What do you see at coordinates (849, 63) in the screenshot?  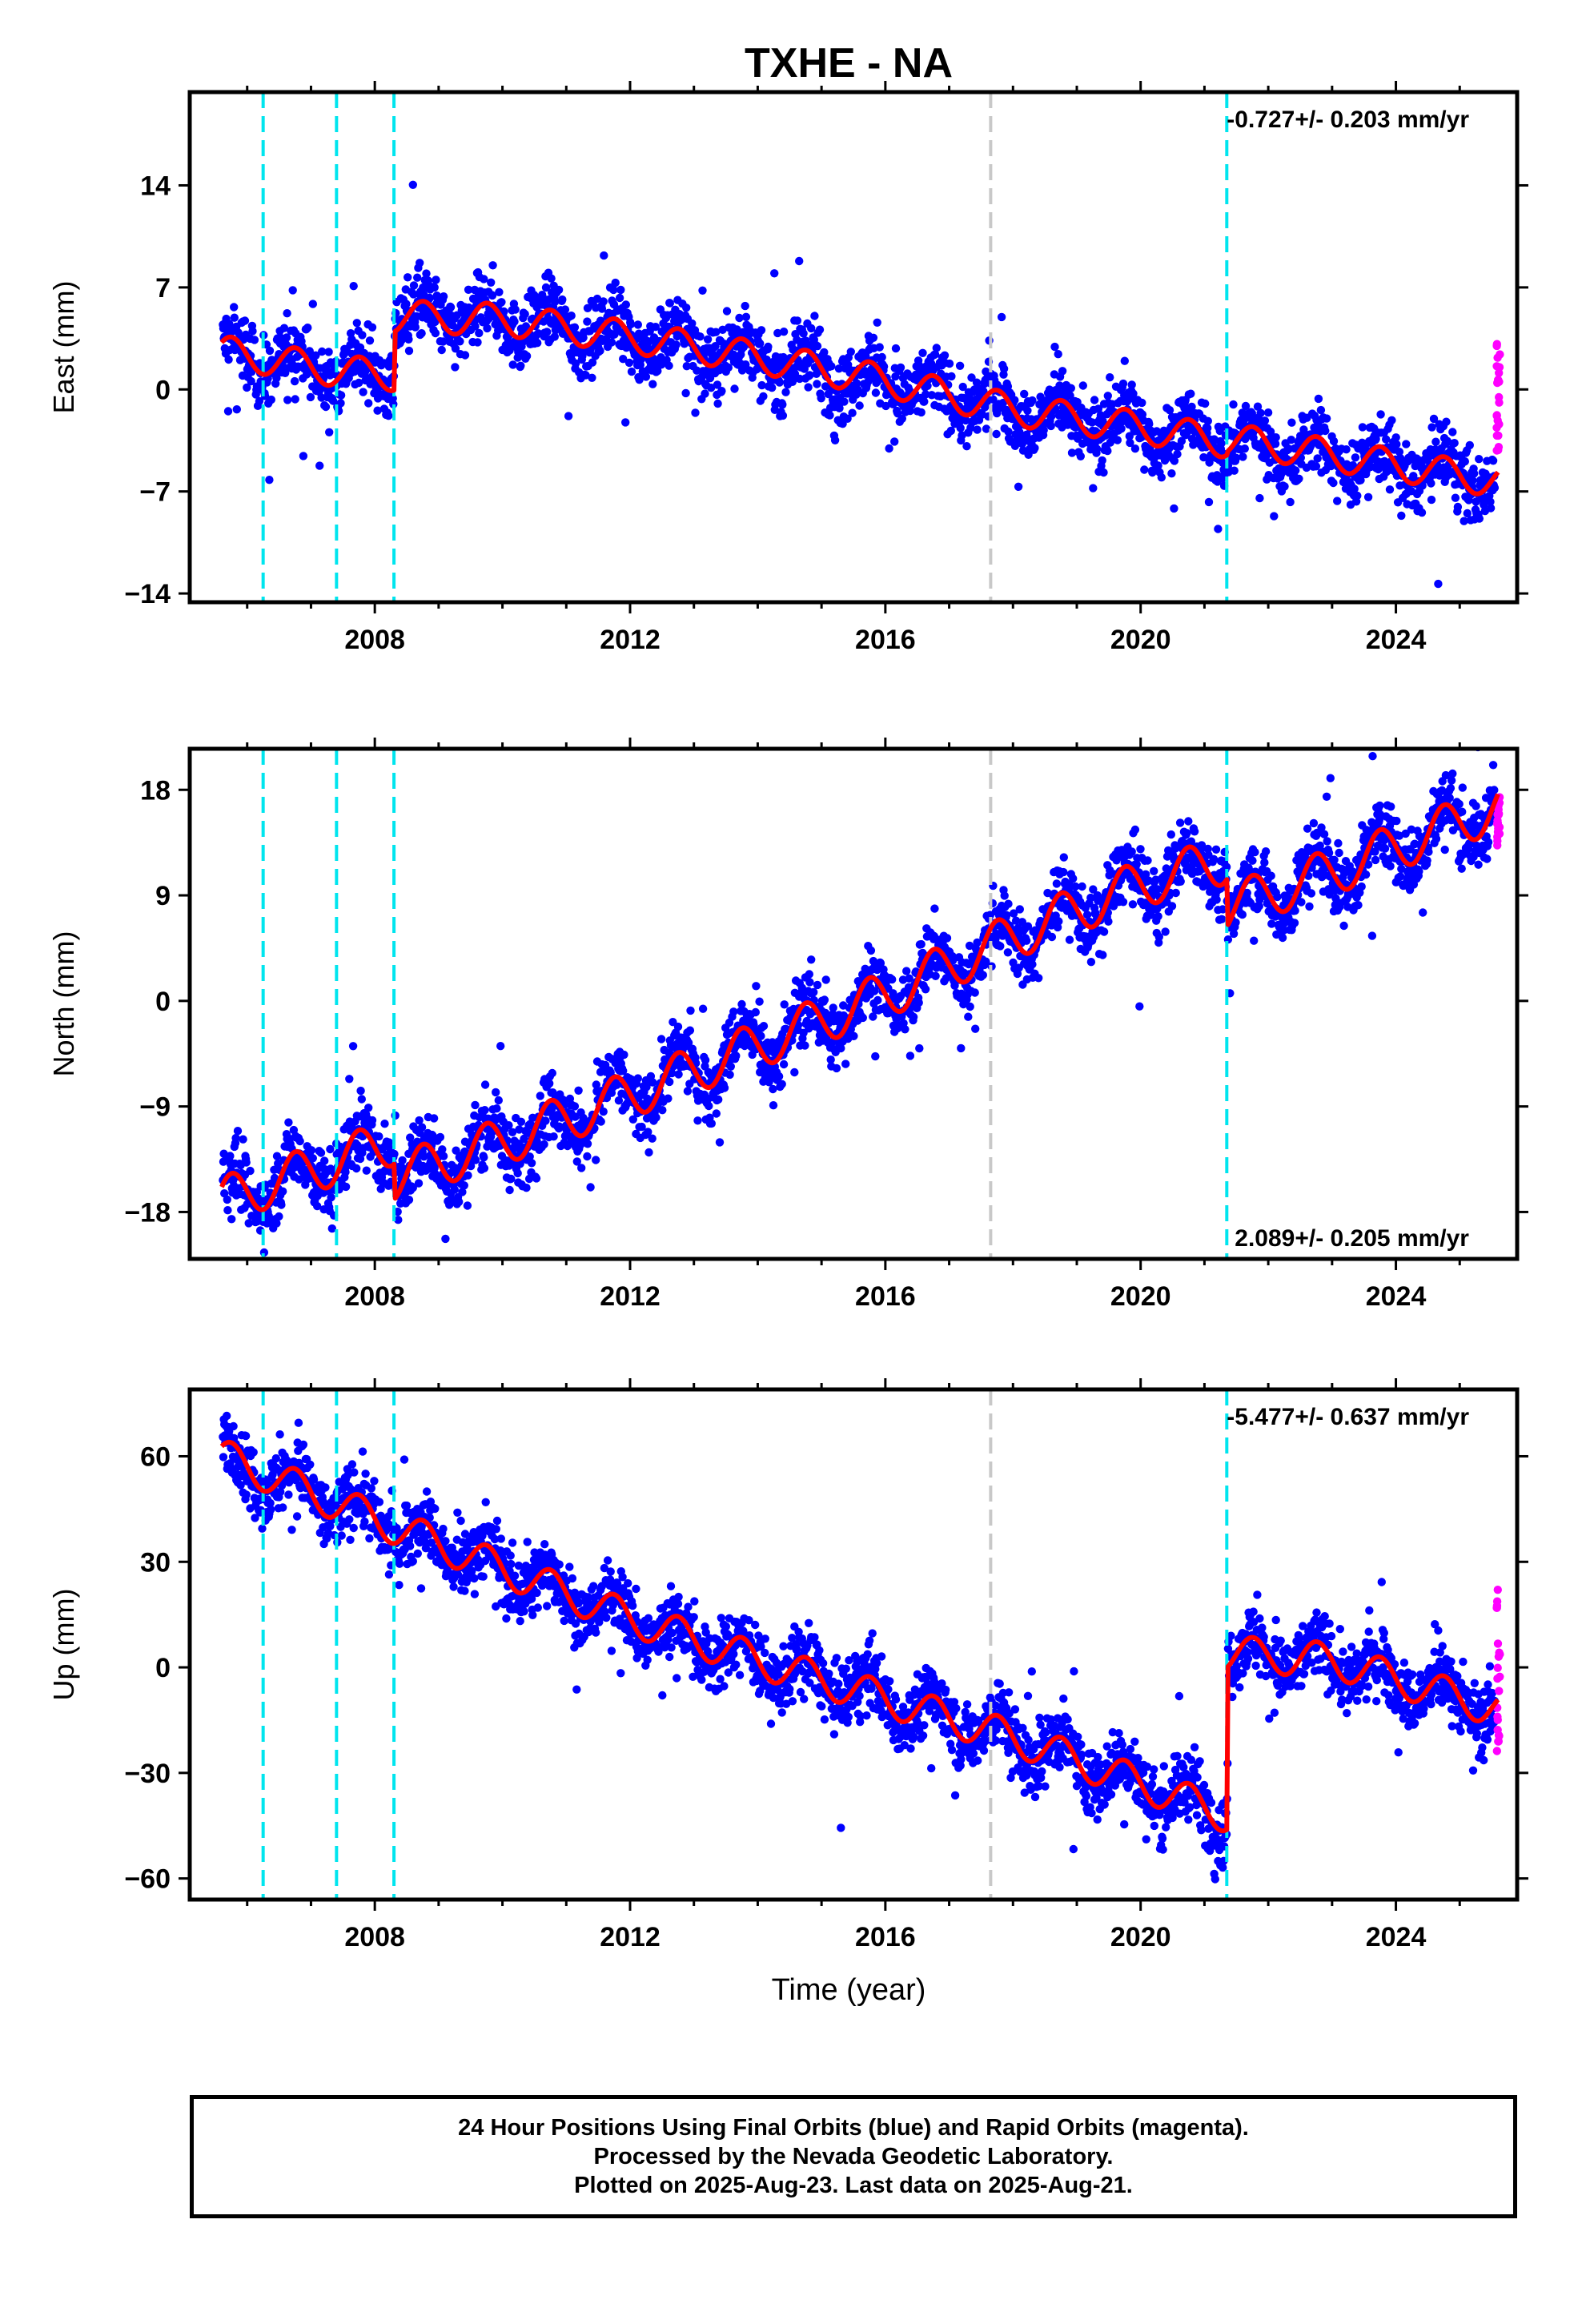 I see `chart-title: TXHE - NA` at bounding box center [849, 63].